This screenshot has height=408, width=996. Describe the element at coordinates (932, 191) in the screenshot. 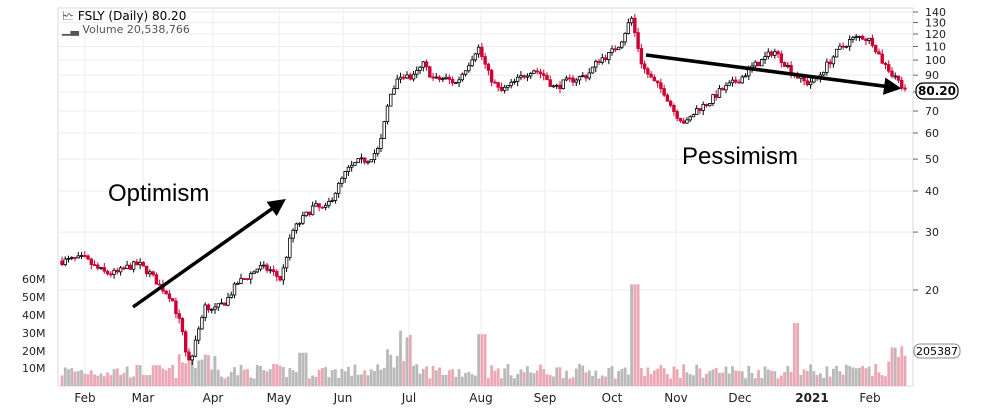

I see `price-tick-label: 40` at that location.